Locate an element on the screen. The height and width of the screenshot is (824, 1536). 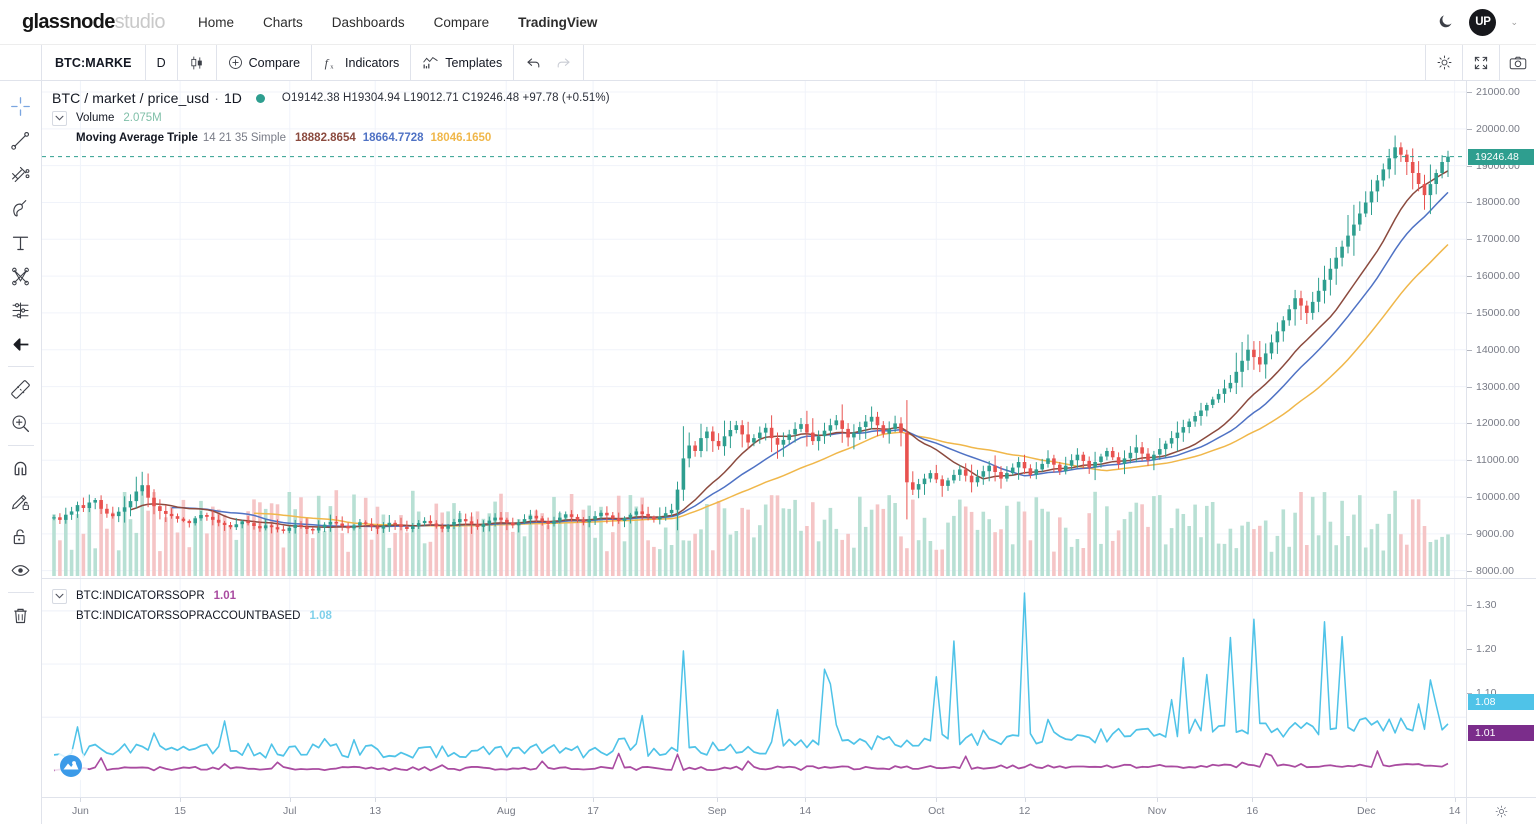
pitchfork-icon is located at coordinates (21, 174).